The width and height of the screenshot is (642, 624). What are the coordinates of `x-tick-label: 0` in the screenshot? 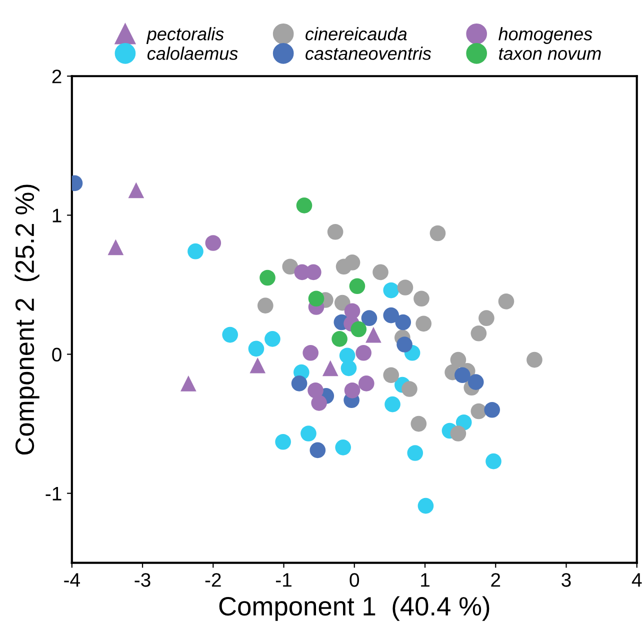 It's located at (355, 580).